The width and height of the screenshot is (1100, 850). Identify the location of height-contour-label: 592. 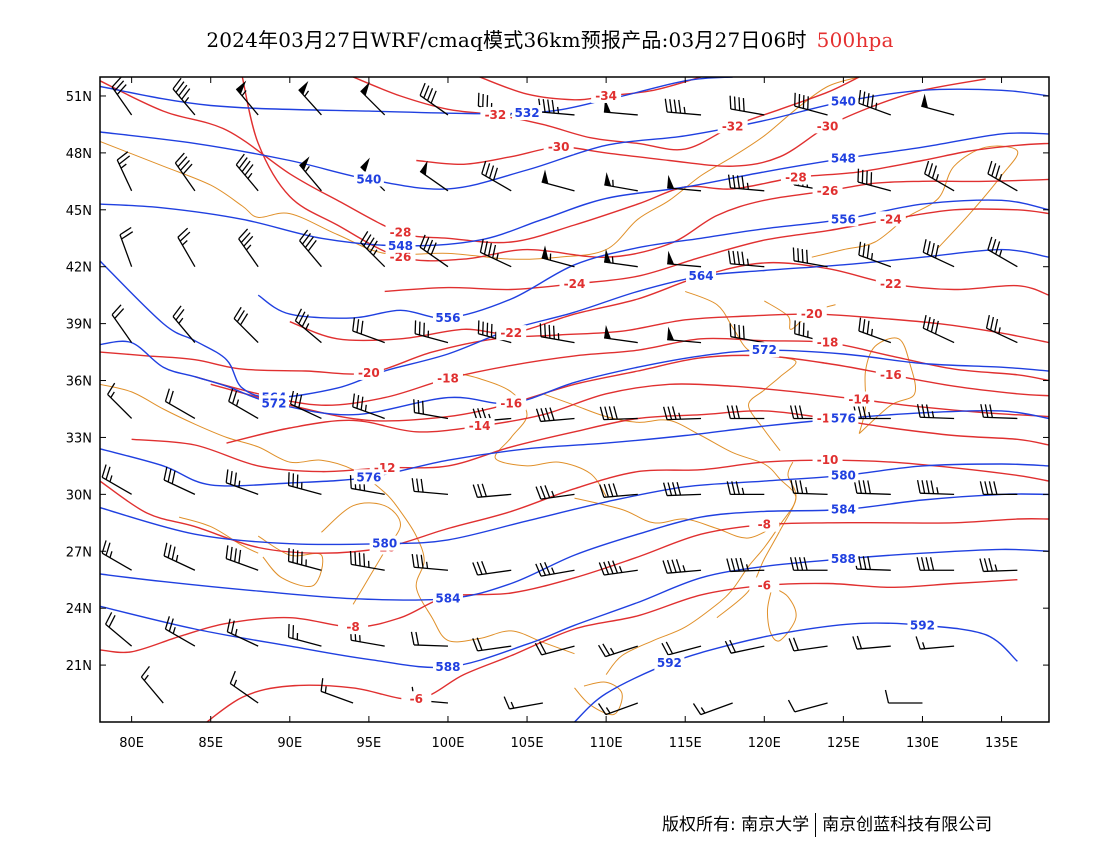
(669, 663).